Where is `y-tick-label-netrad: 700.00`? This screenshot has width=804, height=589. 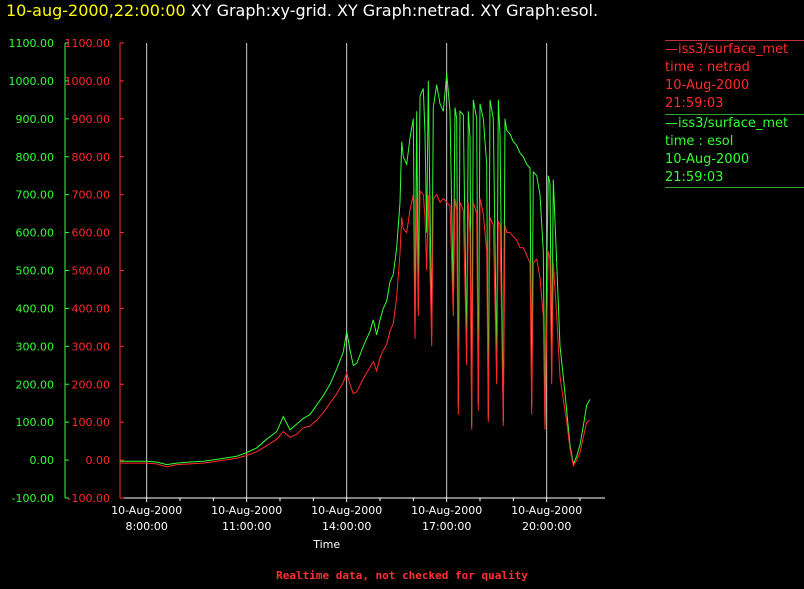 y-tick-label-netrad: 700.00 is located at coordinates (91, 195).